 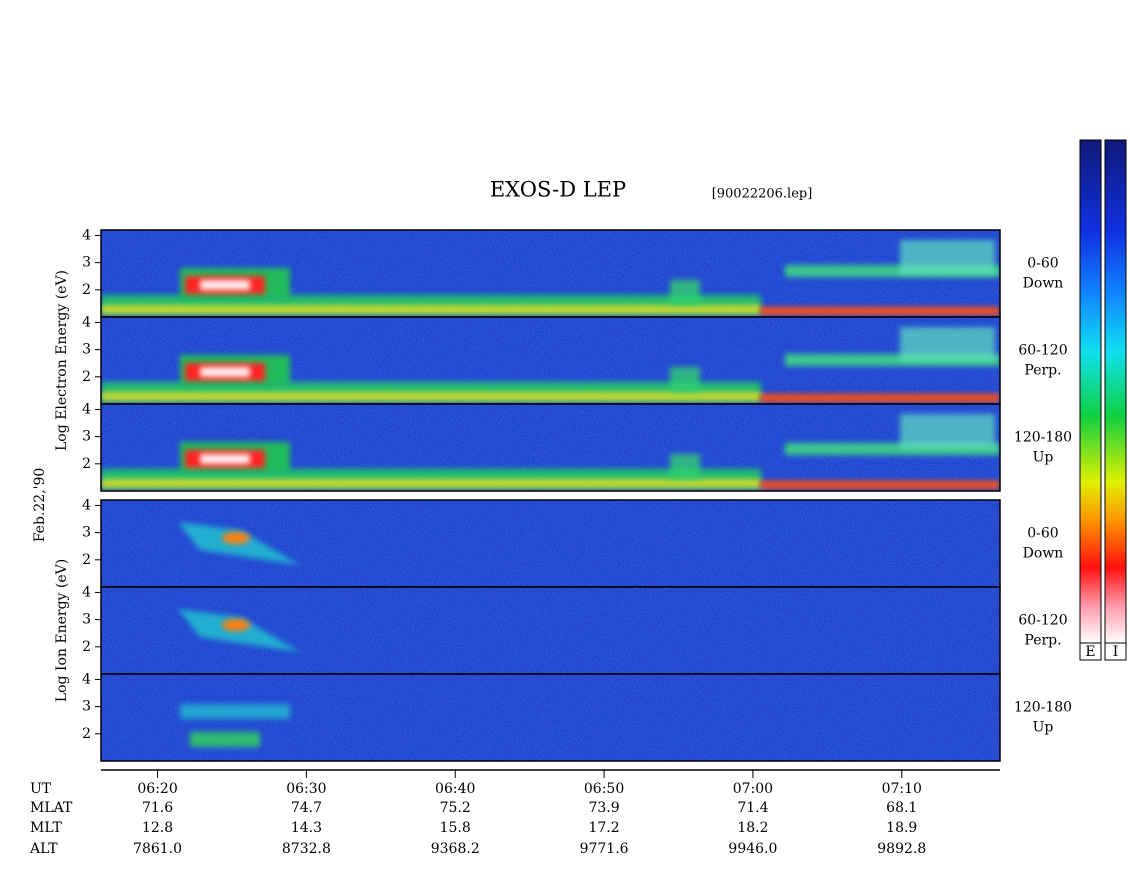 What do you see at coordinates (40, 505) in the screenshot?
I see `date-label: Feb.22,'90` at bounding box center [40, 505].